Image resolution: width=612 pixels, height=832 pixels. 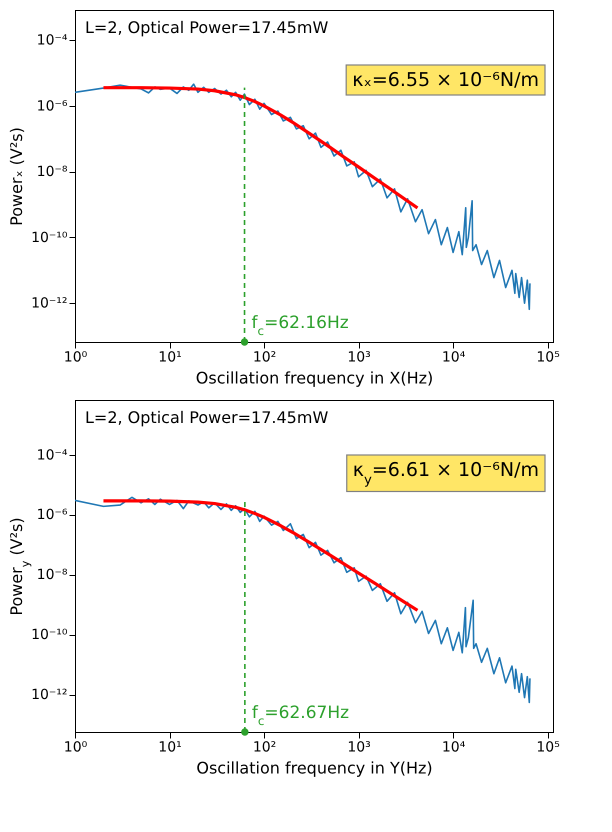 I want to click on ref-line-label: f$_{c}$=62.16Hz, so click(x=300, y=325).